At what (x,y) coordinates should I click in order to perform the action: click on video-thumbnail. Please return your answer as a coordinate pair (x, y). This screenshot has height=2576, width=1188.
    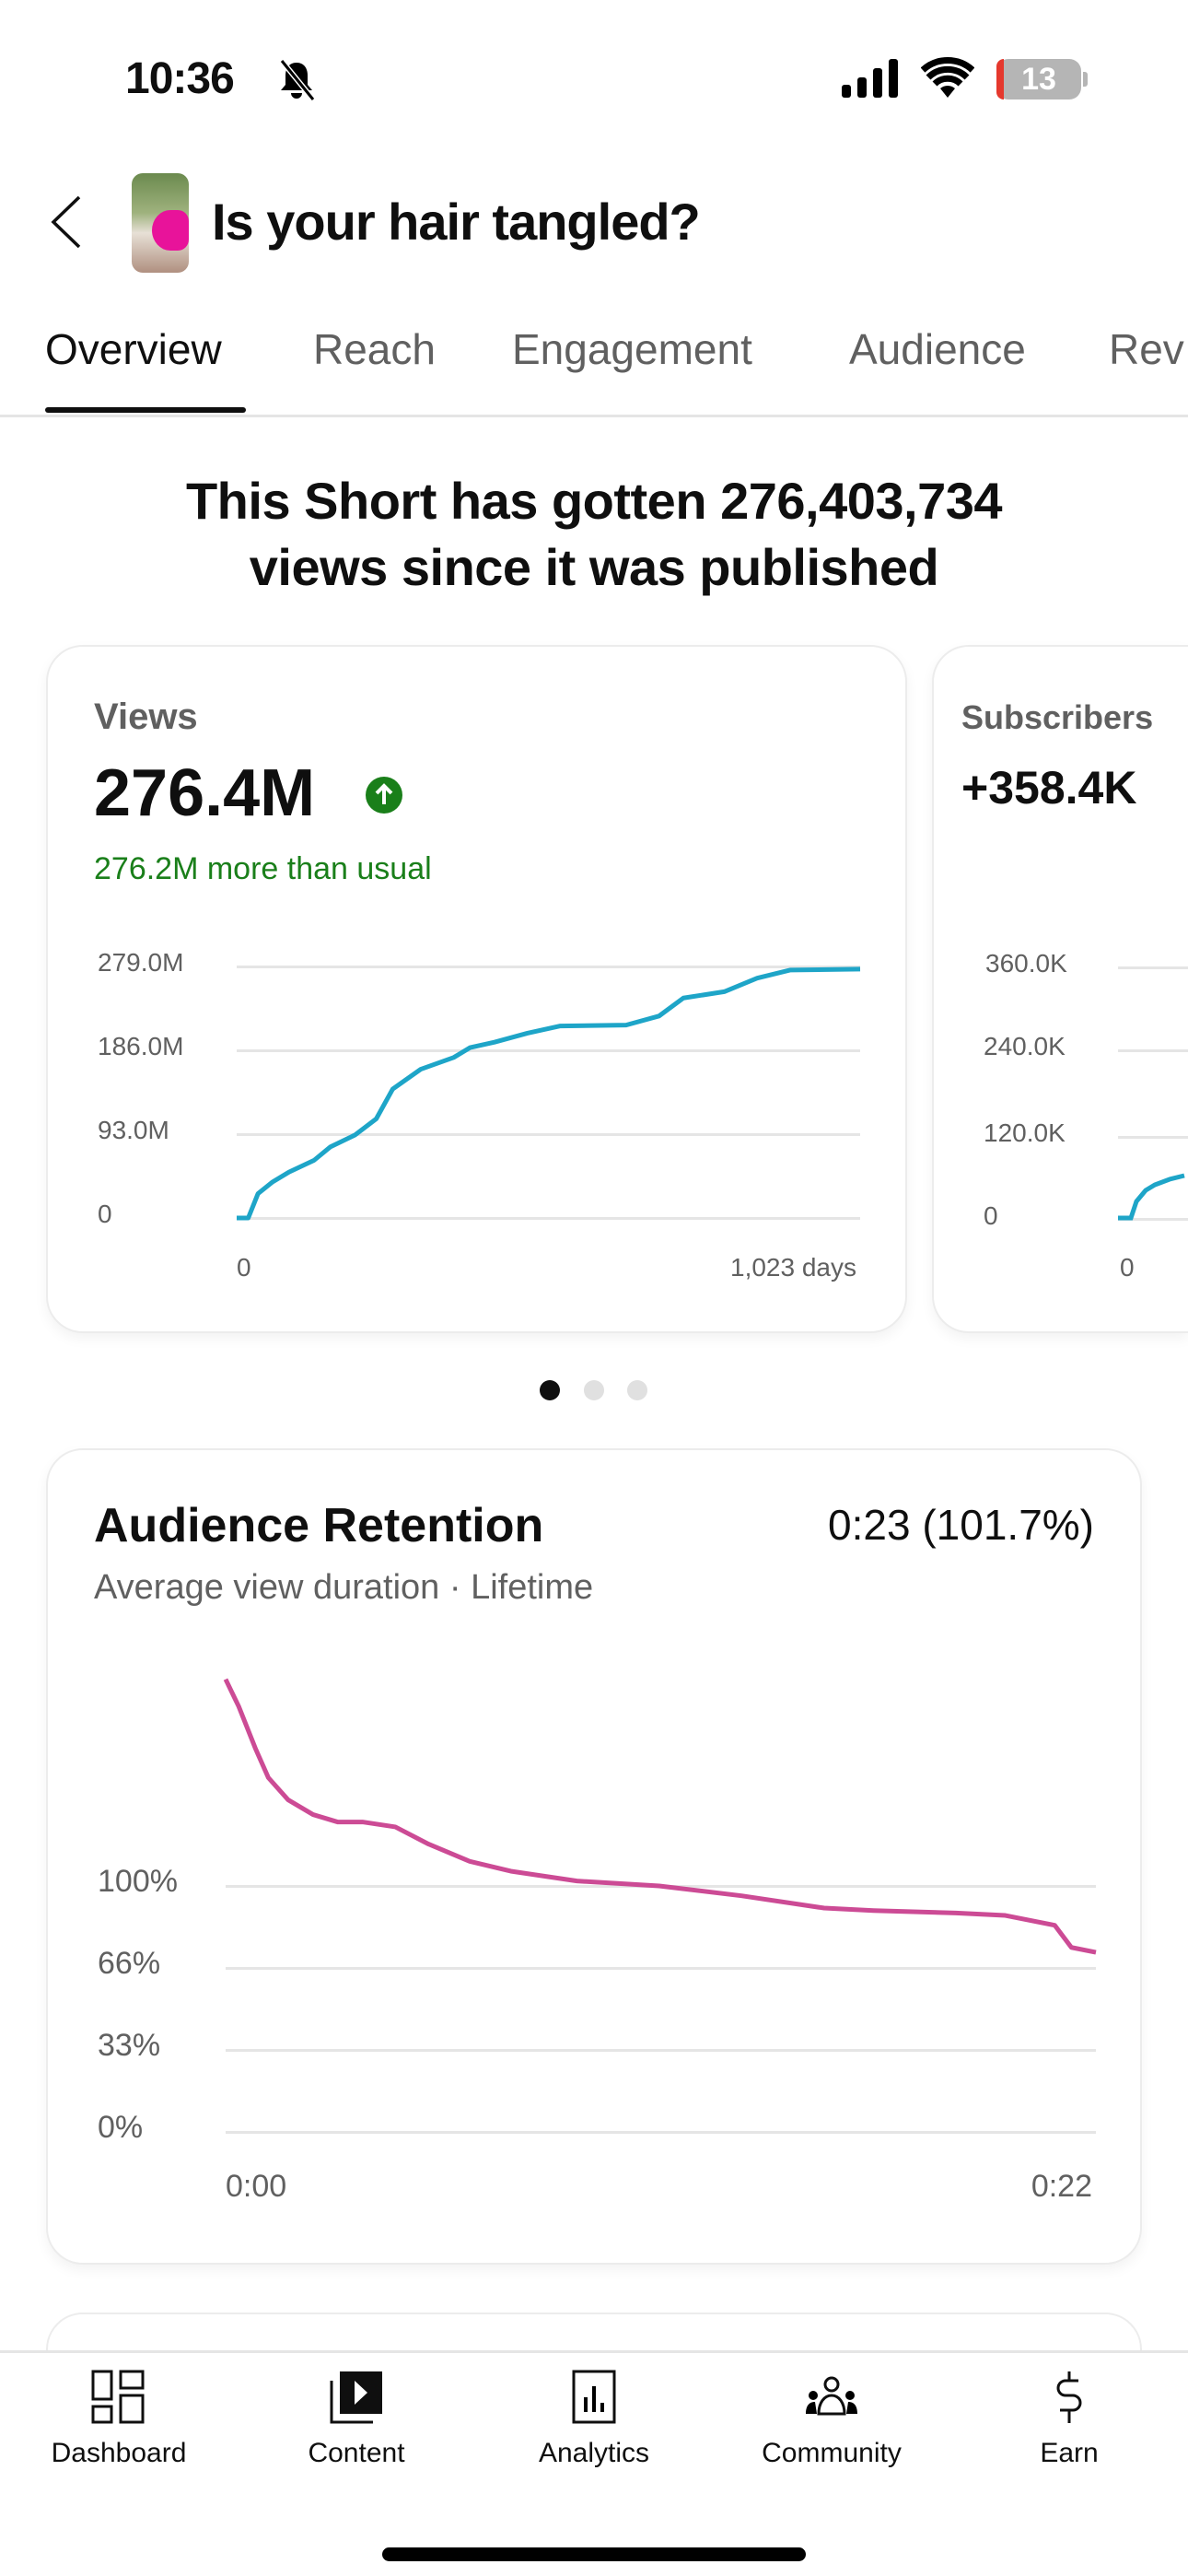
    Looking at the image, I should click on (160, 223).